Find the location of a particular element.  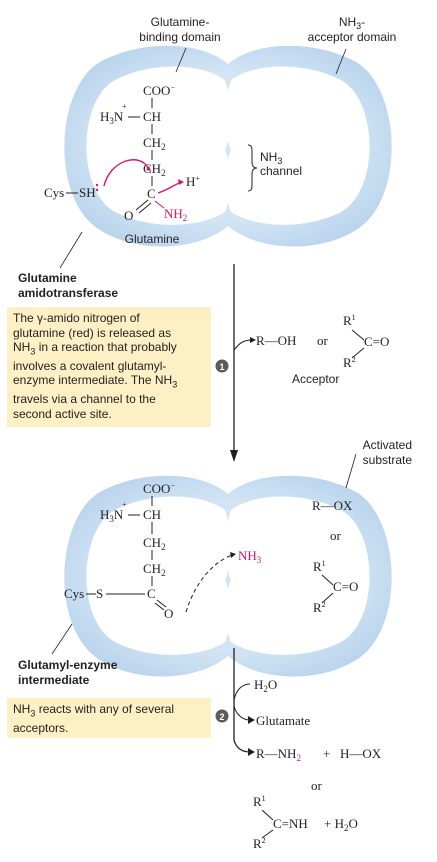

glutamine-domain-pointer is located at coordinates (181, 60).